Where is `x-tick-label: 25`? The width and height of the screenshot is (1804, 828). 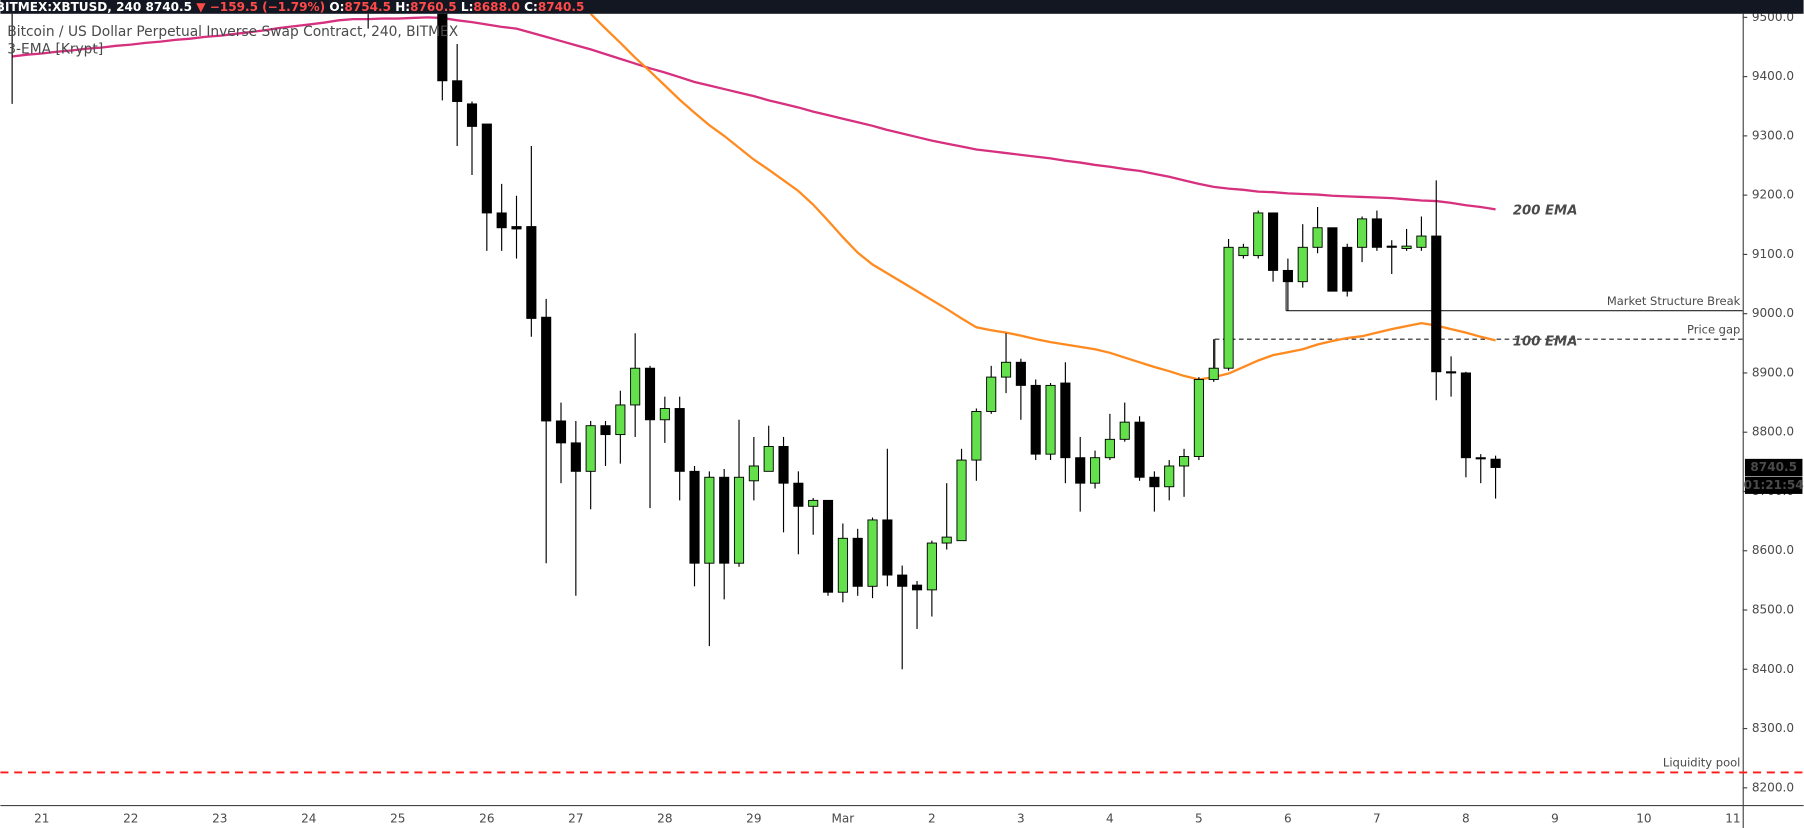
x-tick-label: 25 is located at coordinates (397, 818).